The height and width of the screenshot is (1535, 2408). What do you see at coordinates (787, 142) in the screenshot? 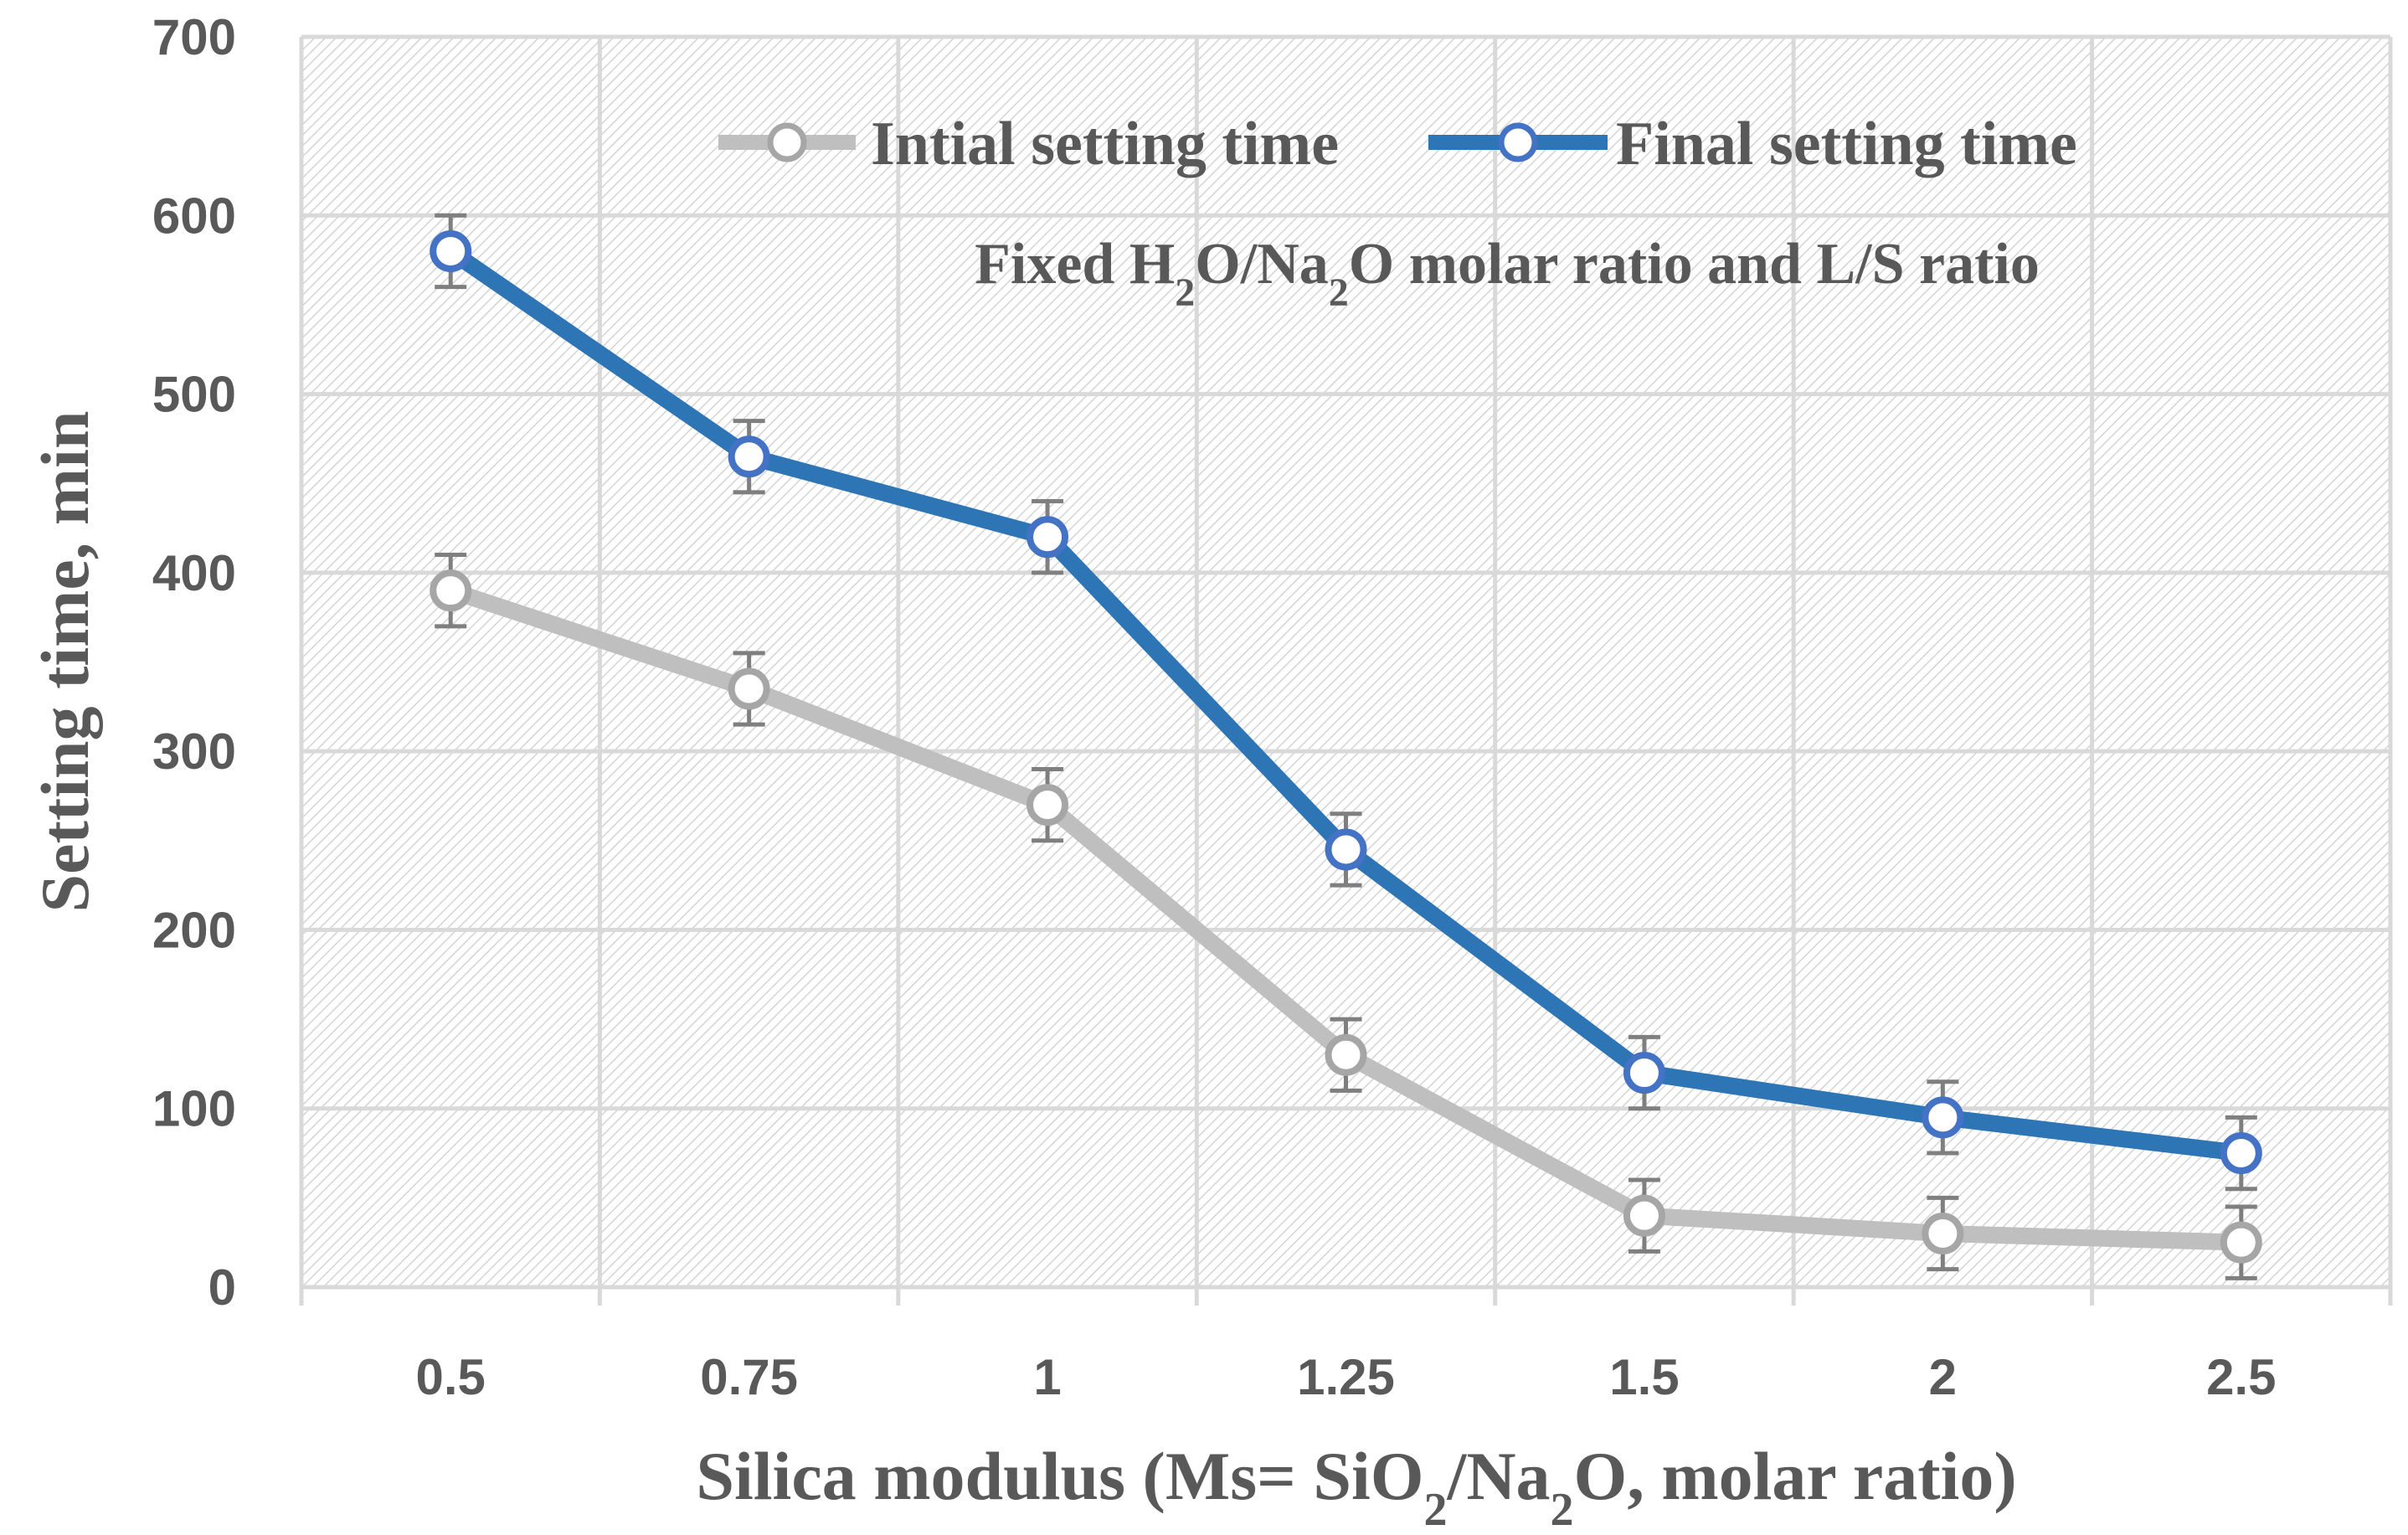
I see `legend-swatch-marker-initial` at bounding box center [787, 142].